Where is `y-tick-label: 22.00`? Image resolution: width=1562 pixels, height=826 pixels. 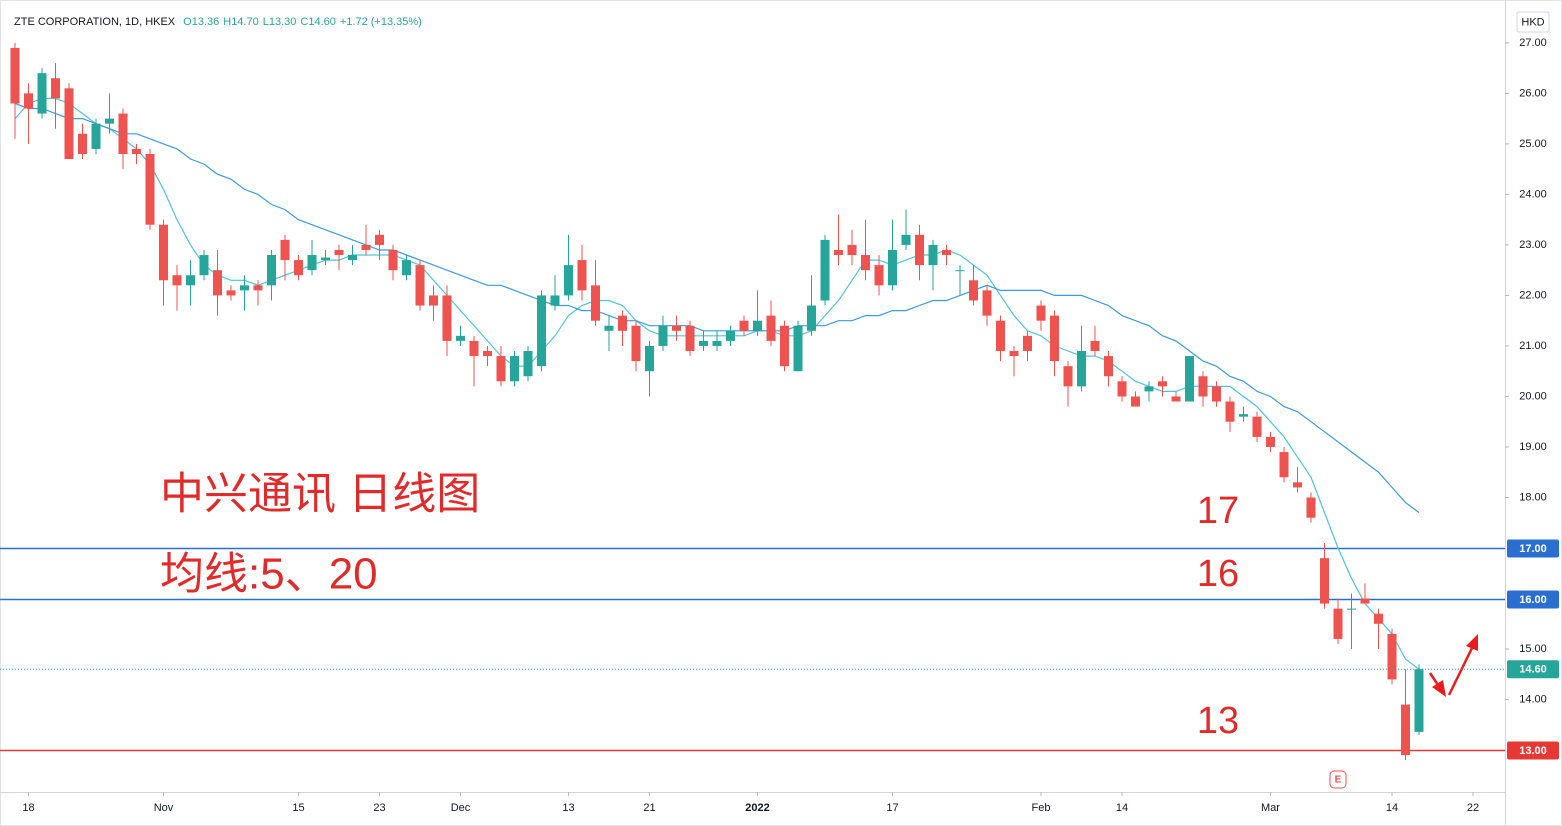
y-tick-label: 22.00 is located at coordinates (1533, 295).